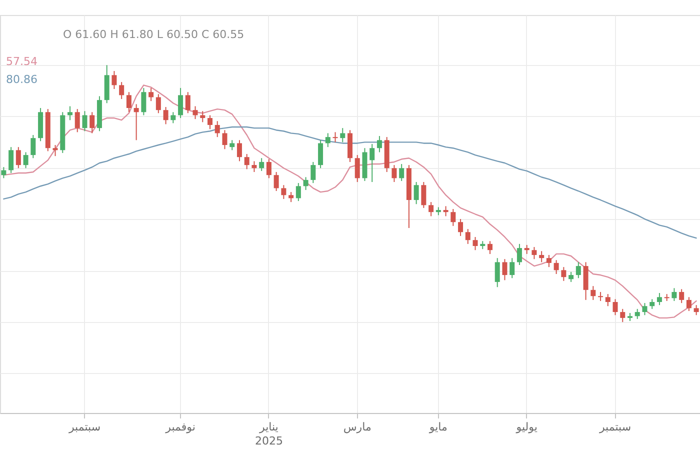  What do you see at coordinates (180, 427) in the screenshot?
I see `x-tick-label: نوفمبر` at bounding box center [180, 427].